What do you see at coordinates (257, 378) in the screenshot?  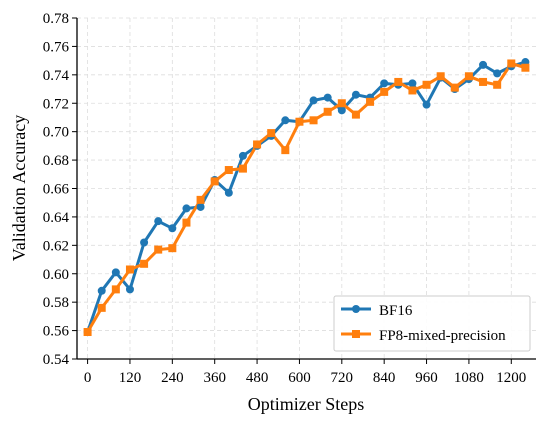 I see `x-tick-label: 480` at bounding box center [257, 378].